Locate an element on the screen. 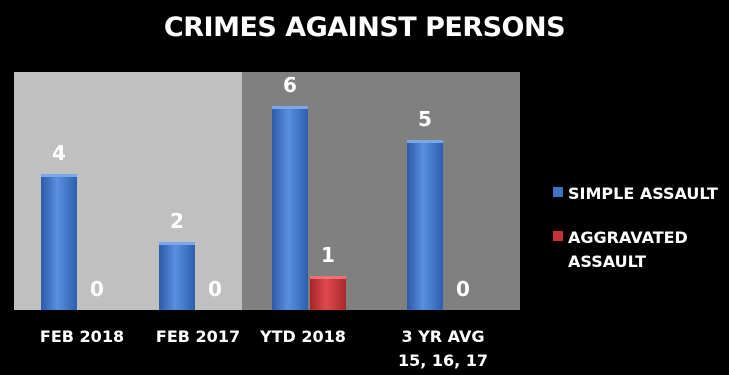  value-label-simple-0: 4 is located at coordinates (59, 153).